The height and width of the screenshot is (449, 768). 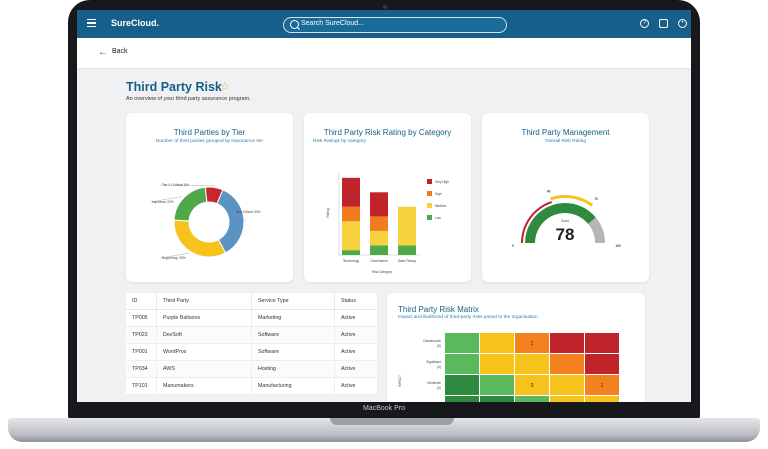 I want to click on donut-label: Important: 22%, so click(x=163, y=202).